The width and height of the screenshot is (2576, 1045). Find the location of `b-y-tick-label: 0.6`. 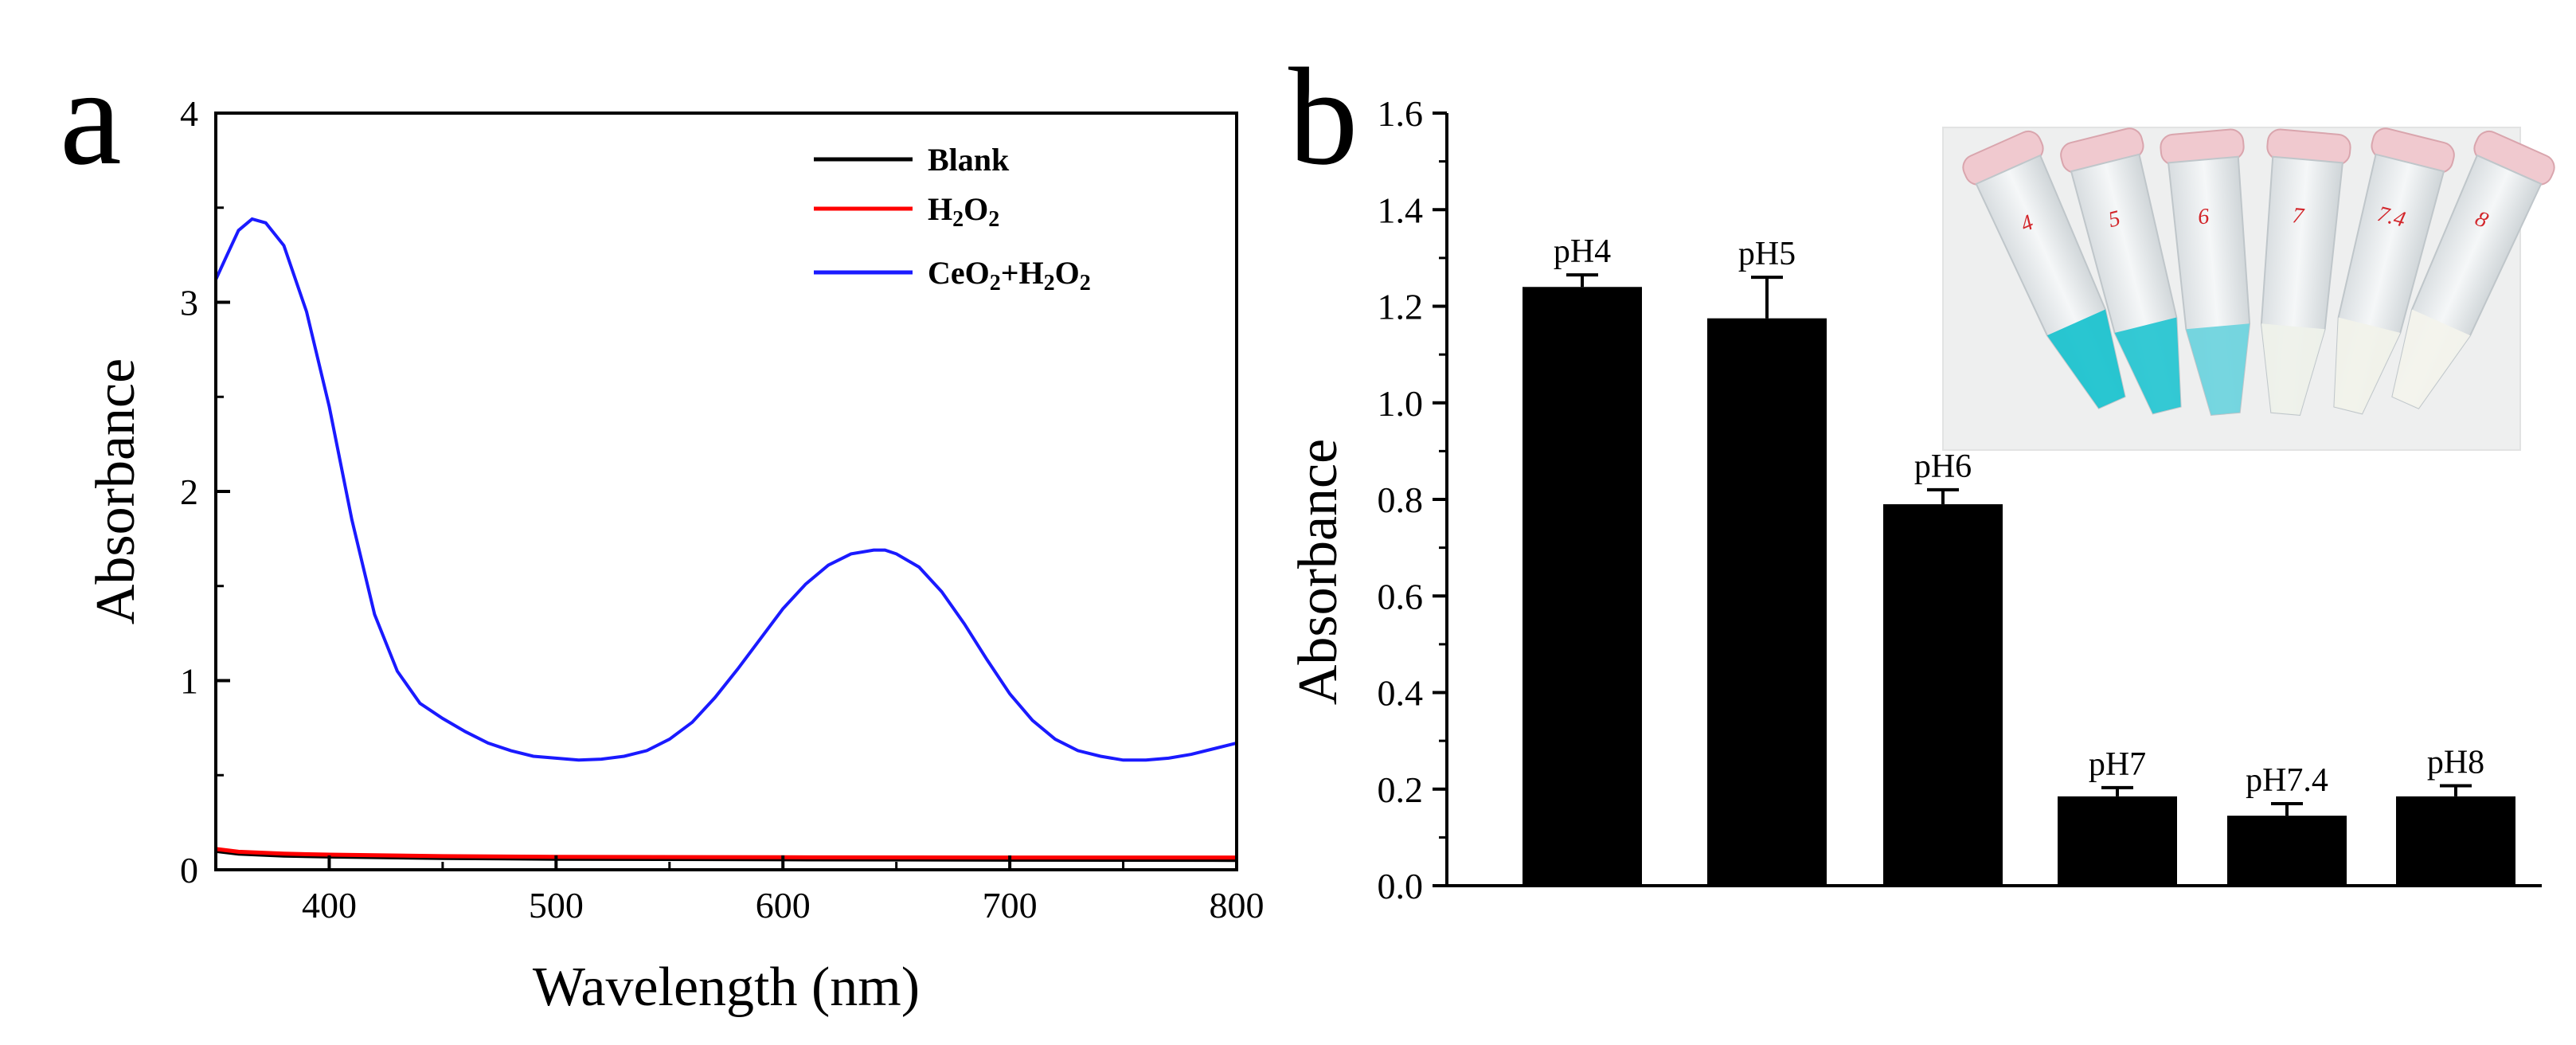

b-y-tick-label: 0.6 is located at coordinates (1401, 596).